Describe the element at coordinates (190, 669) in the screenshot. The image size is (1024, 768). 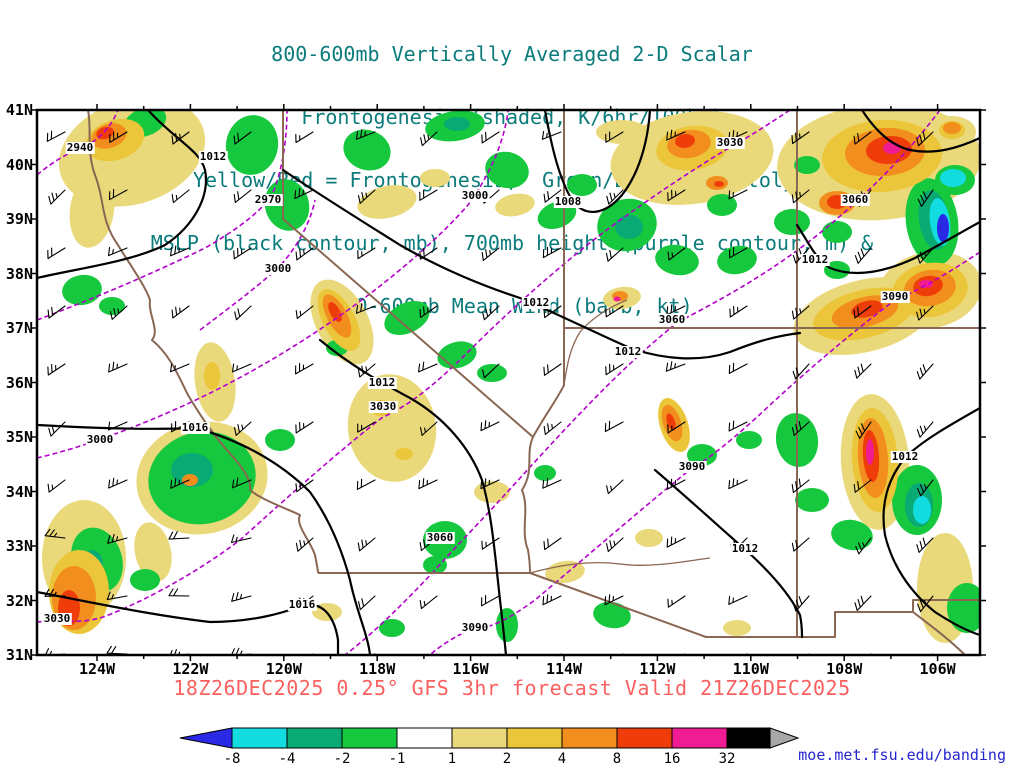
I see `lon-label: 122W` at that location.